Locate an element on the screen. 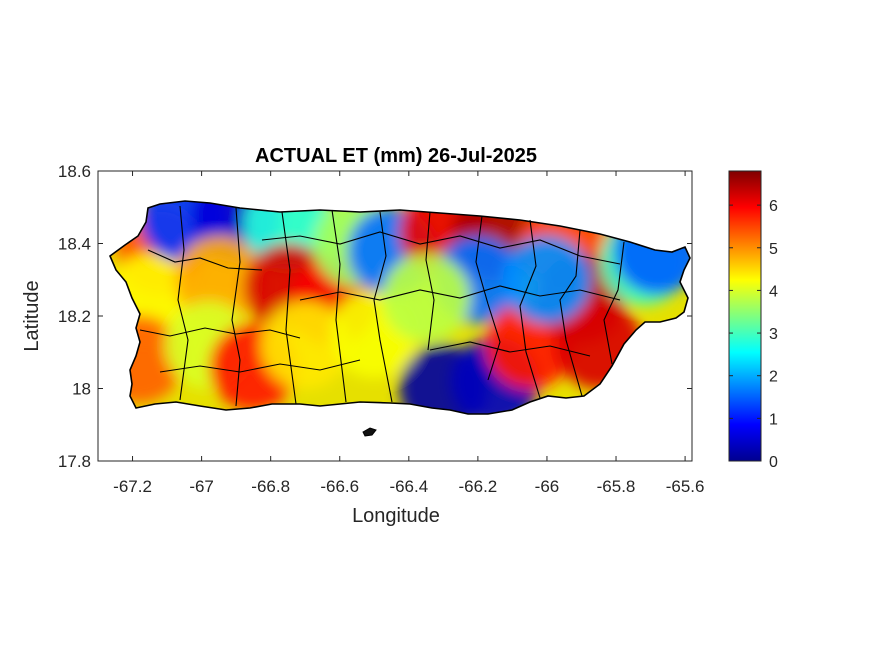  small-islet is located at coordinates (369, 432).